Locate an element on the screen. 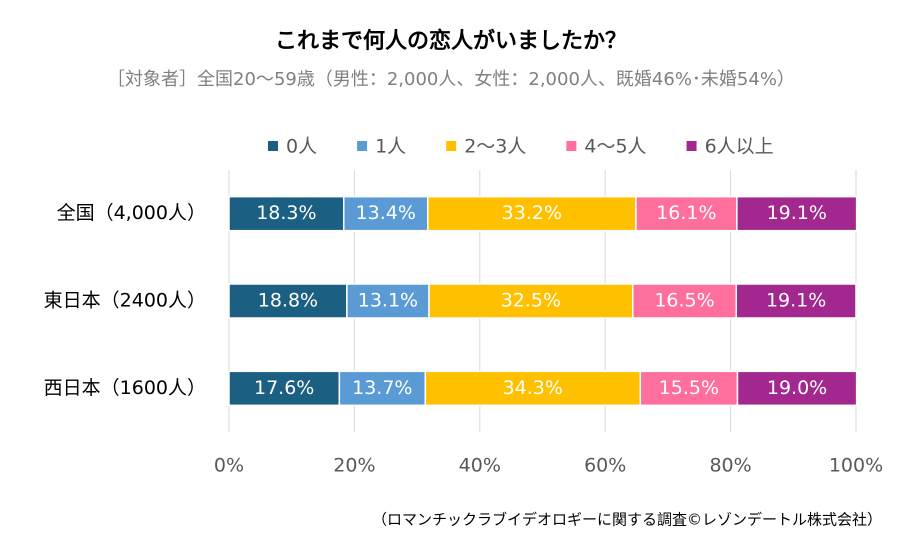 The width and height of the screenshot is (903, 536). data-label: 16.5% is located at coordinates (684, 301).